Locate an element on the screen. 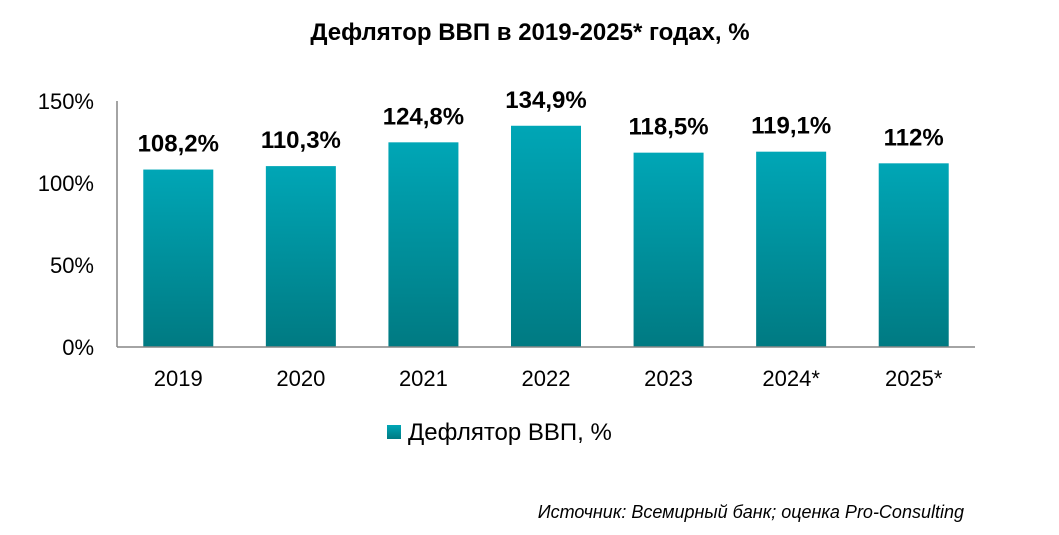 The width and height of the screenshot is (1059, 535). legend-swatch is located at coordinates (394, 432).